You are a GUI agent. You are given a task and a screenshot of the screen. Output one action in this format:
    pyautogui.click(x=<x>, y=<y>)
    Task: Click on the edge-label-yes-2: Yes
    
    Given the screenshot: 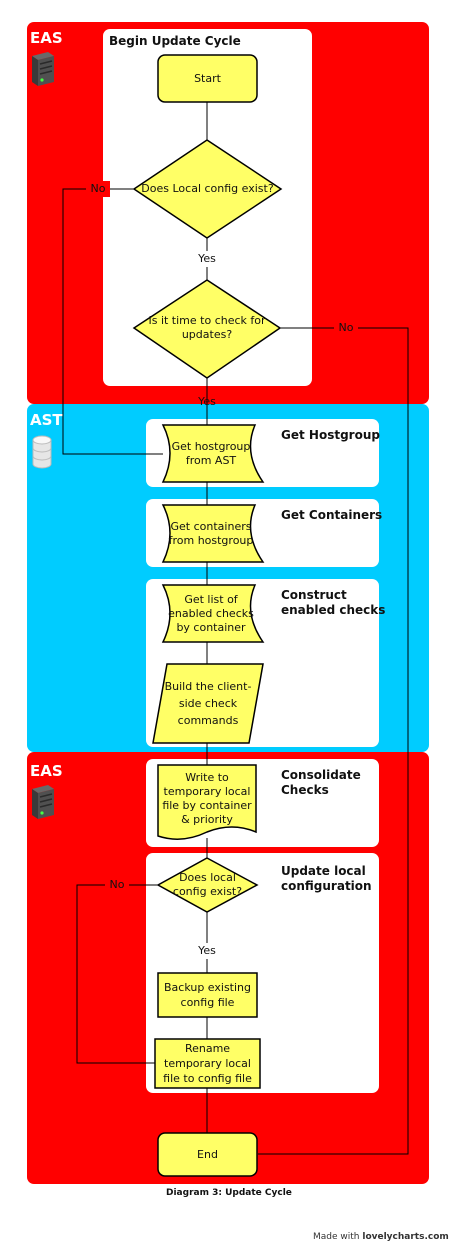 What is the action you would take?
    pyautogui.click(x=207, y=402)
    